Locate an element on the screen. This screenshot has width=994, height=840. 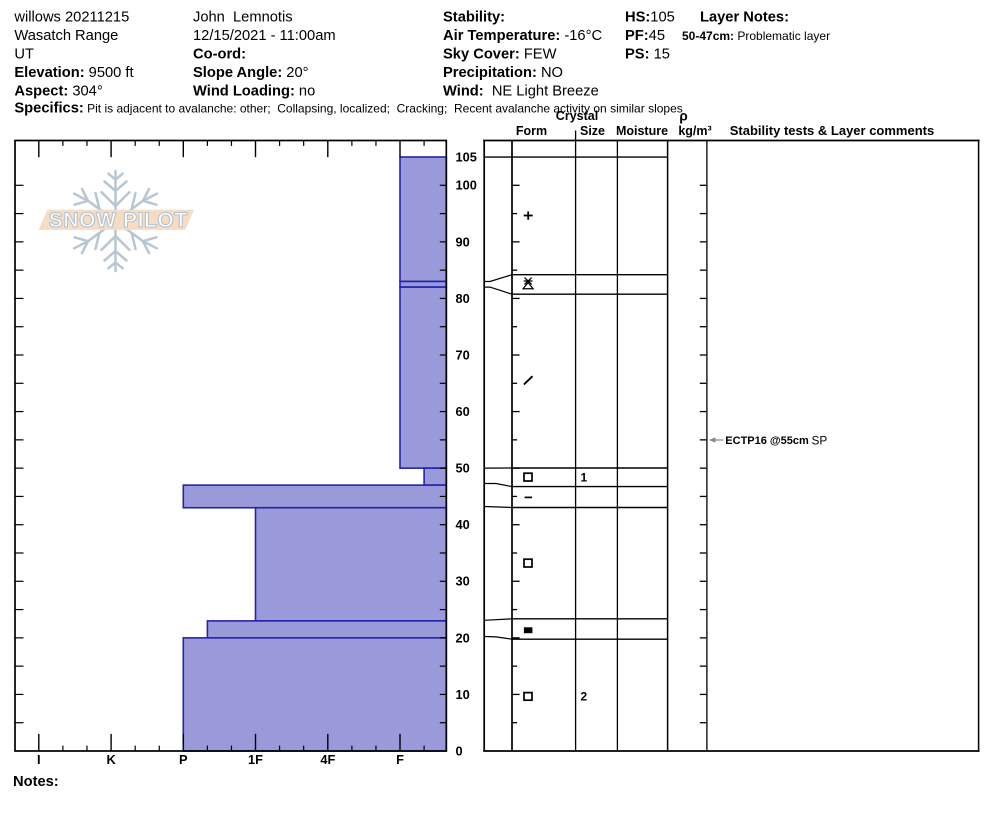
svg-text: 30 is located at coordinates (463, 581).